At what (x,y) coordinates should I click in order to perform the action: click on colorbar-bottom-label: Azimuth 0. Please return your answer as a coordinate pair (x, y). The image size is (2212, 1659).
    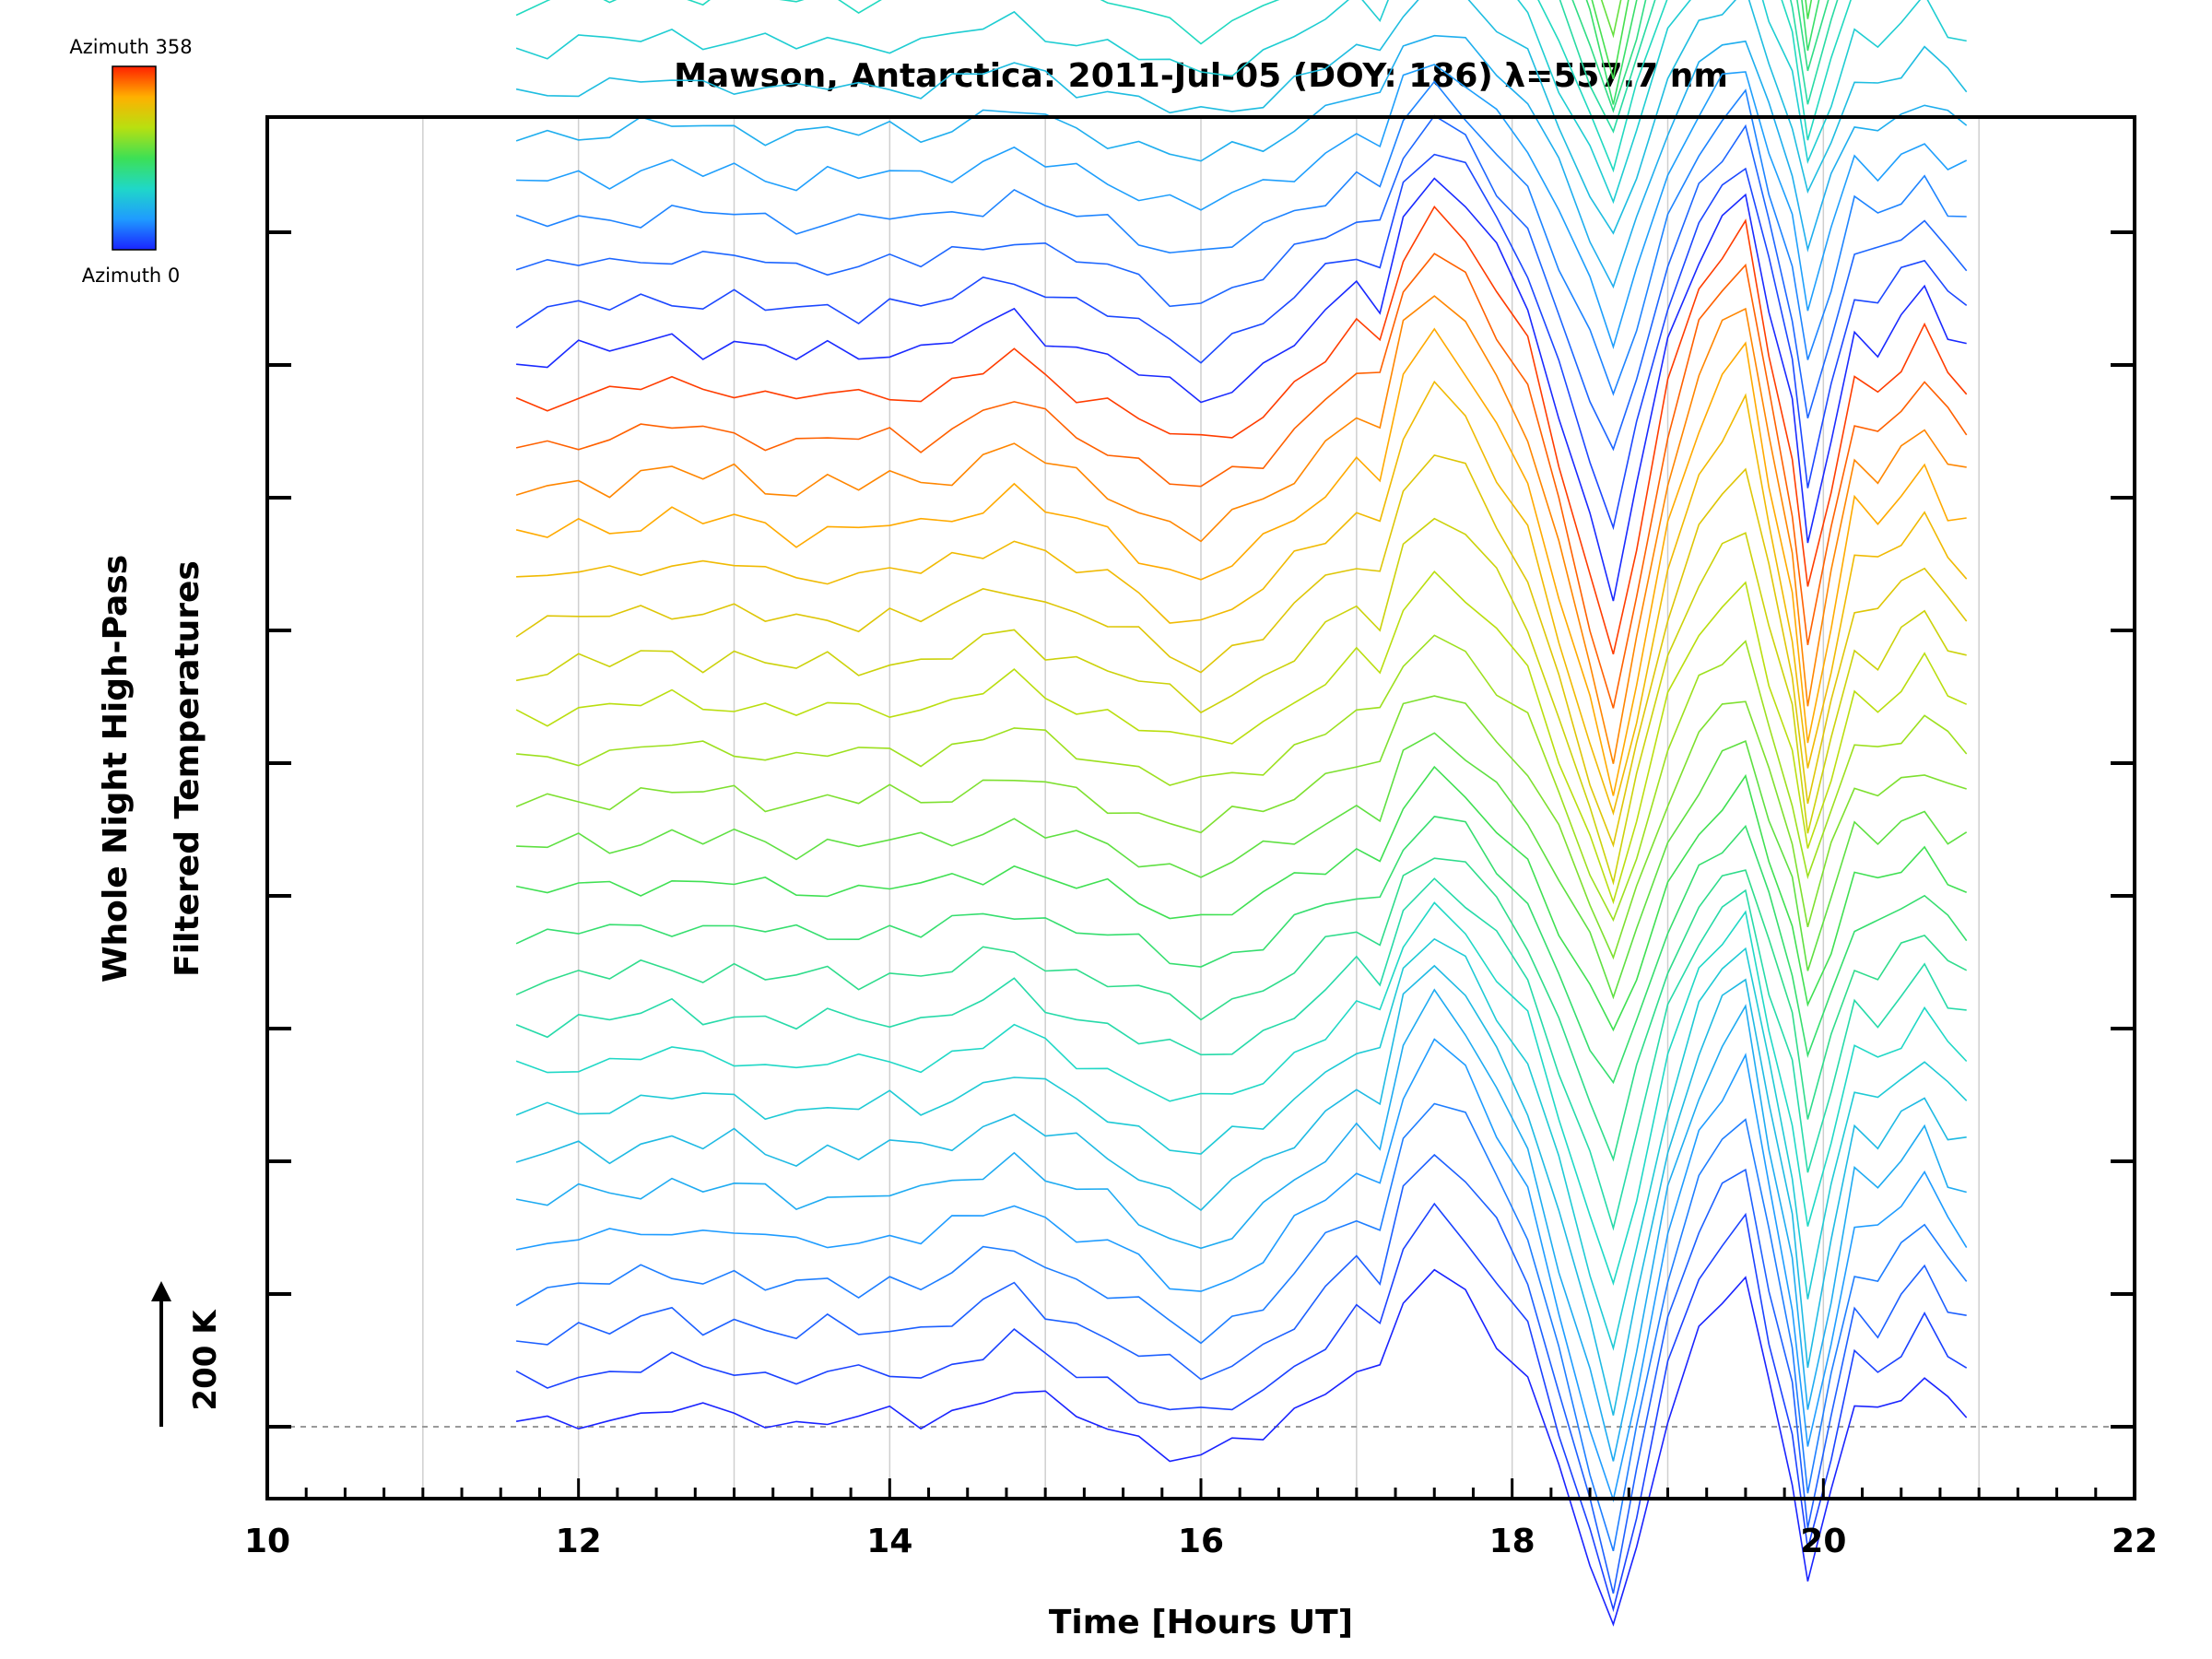
    Looking at the image, I should click on (131, 276).